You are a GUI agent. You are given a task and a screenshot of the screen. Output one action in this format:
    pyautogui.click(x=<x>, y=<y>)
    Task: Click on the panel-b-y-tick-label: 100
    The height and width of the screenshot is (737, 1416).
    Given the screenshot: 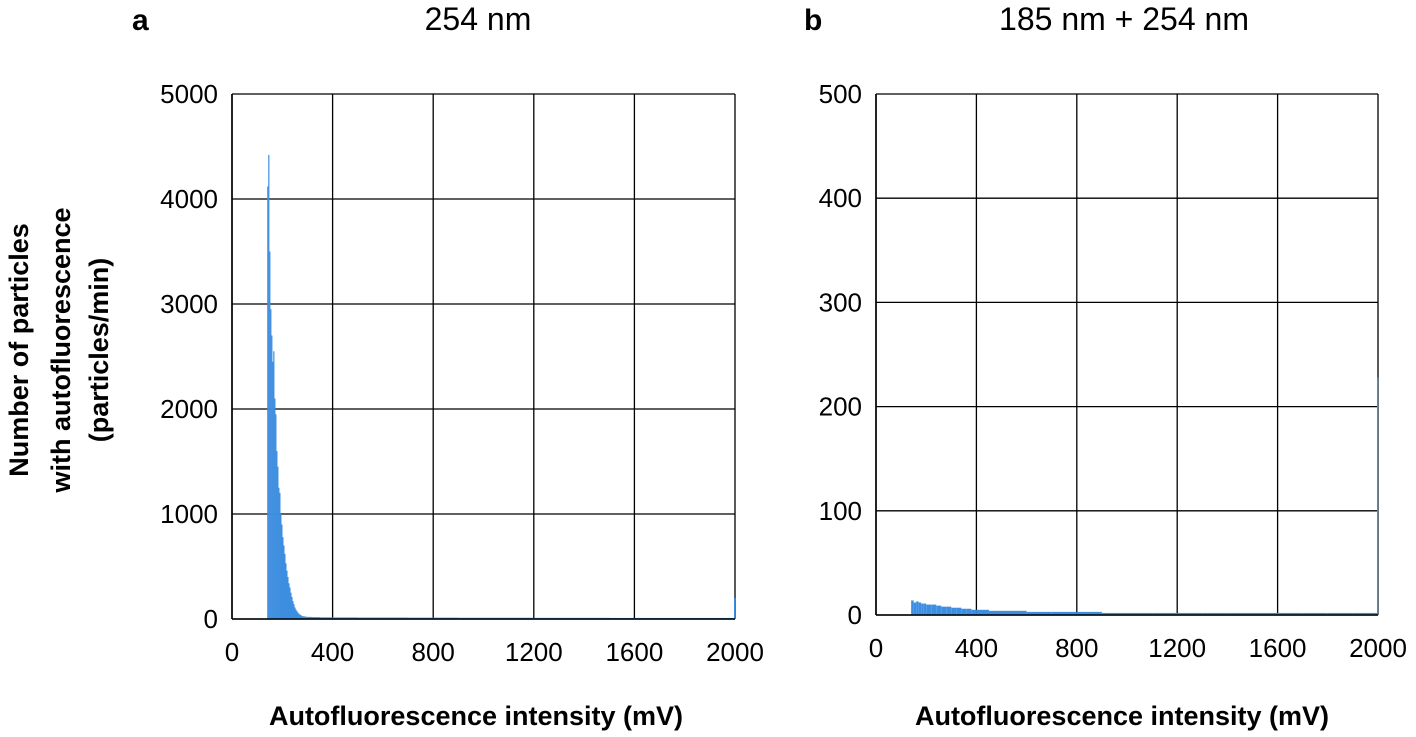 What is the action you would take?
    pyautogui.click(x=840, y=511)
    